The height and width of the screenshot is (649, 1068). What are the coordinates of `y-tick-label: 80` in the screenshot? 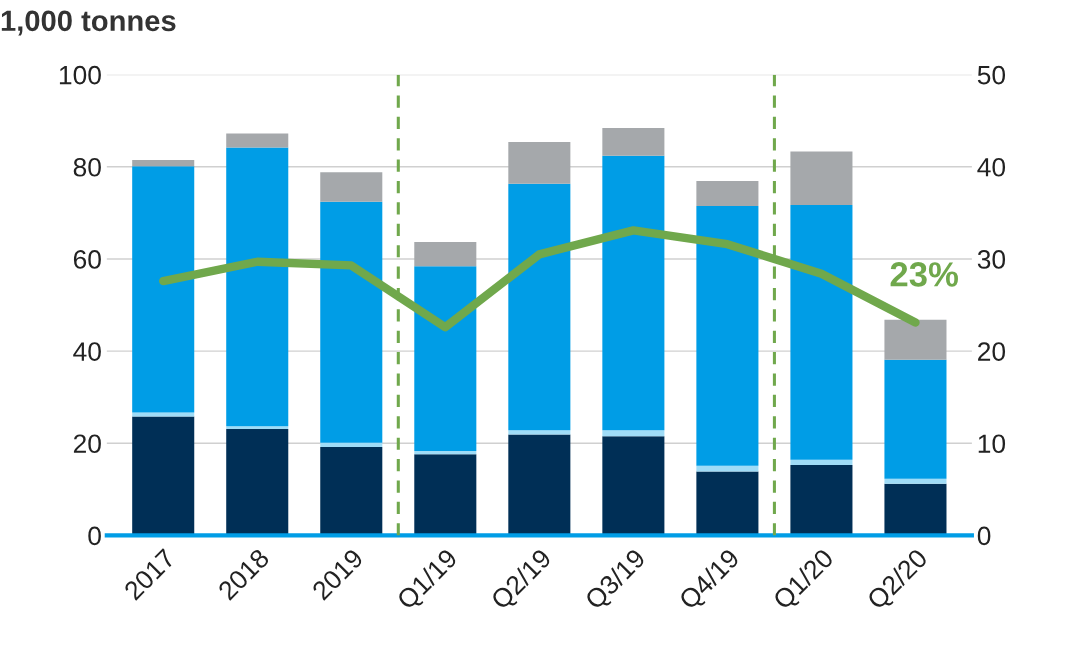 It's located at (87, 167).